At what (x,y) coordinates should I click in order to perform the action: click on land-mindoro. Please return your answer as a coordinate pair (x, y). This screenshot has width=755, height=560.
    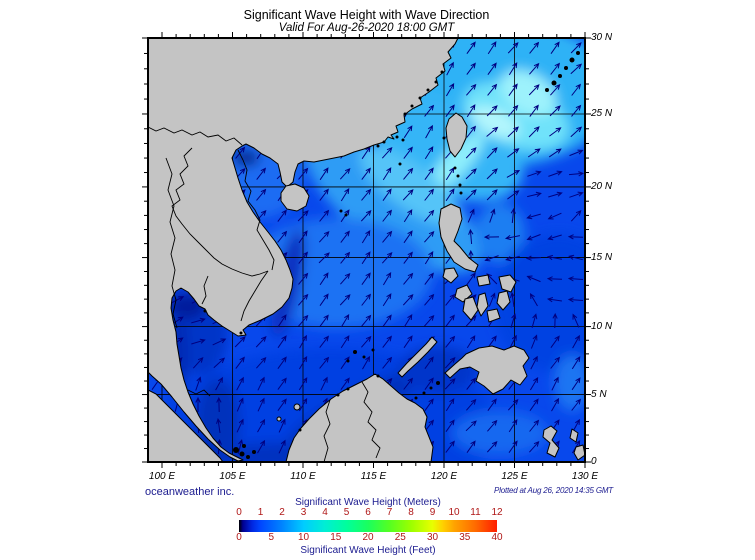
    Looking at the image, I should click on (450, 275).